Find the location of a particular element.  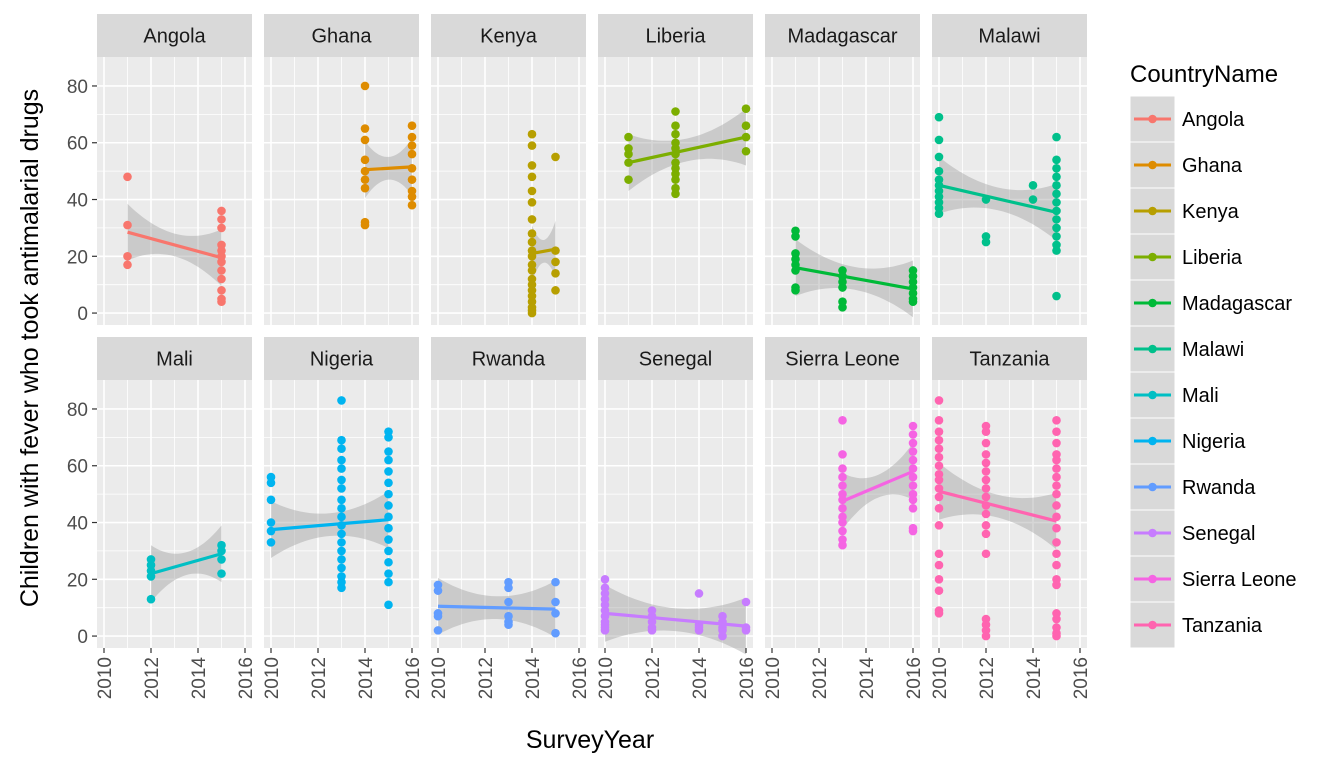

legend-item-senegal: Senegal is located at coordinates (1192, 533).